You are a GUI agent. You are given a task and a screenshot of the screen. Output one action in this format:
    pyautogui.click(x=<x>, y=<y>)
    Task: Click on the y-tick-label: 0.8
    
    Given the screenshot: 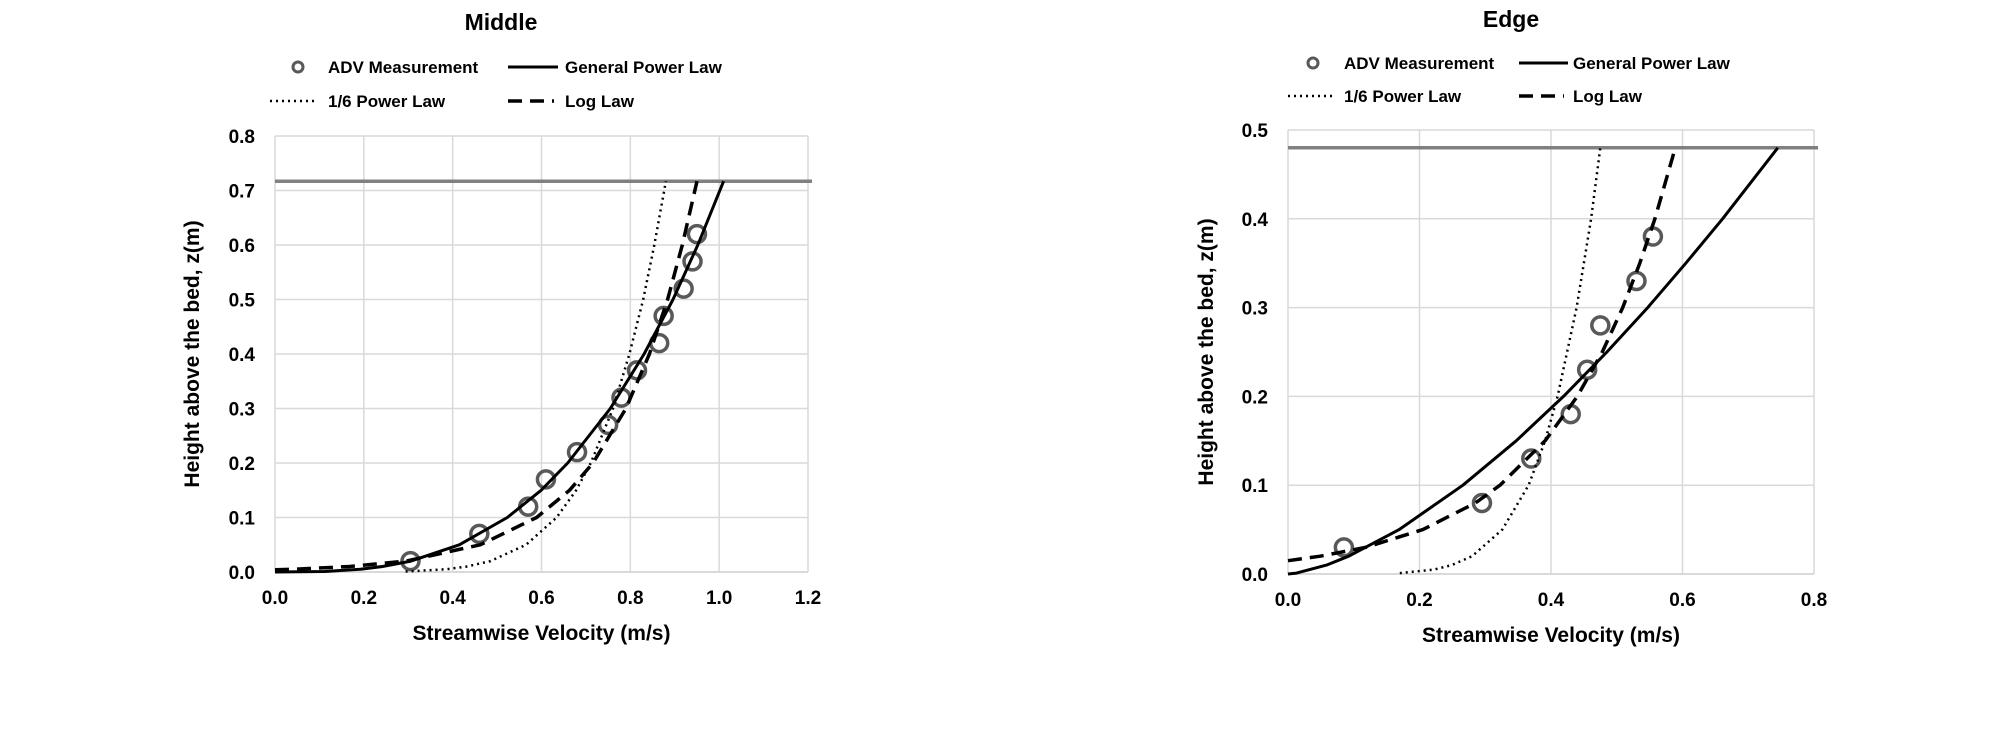 What is the action you would take?
    pyautogui.click(x=242, y=137)
    